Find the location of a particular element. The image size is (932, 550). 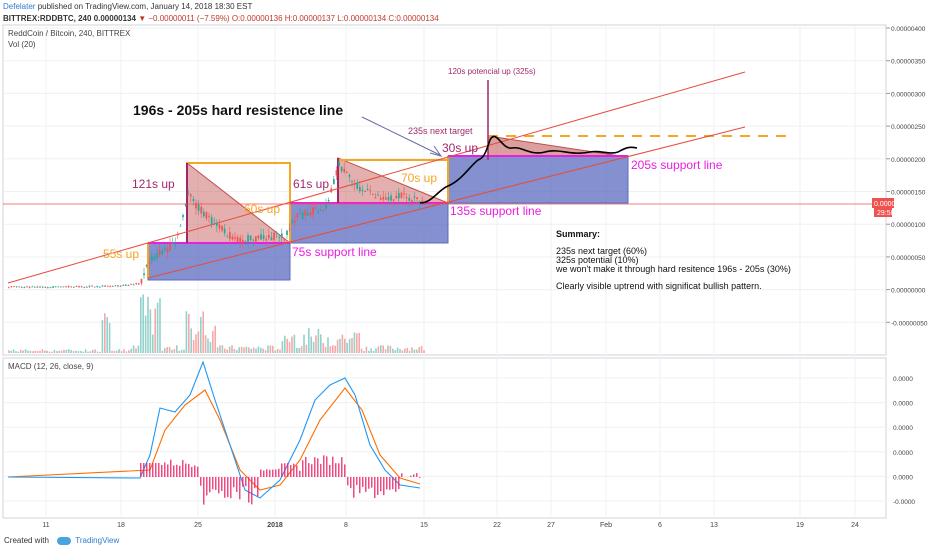

tradingview-brand-link: TradingView is located at coordinates (97, 540).